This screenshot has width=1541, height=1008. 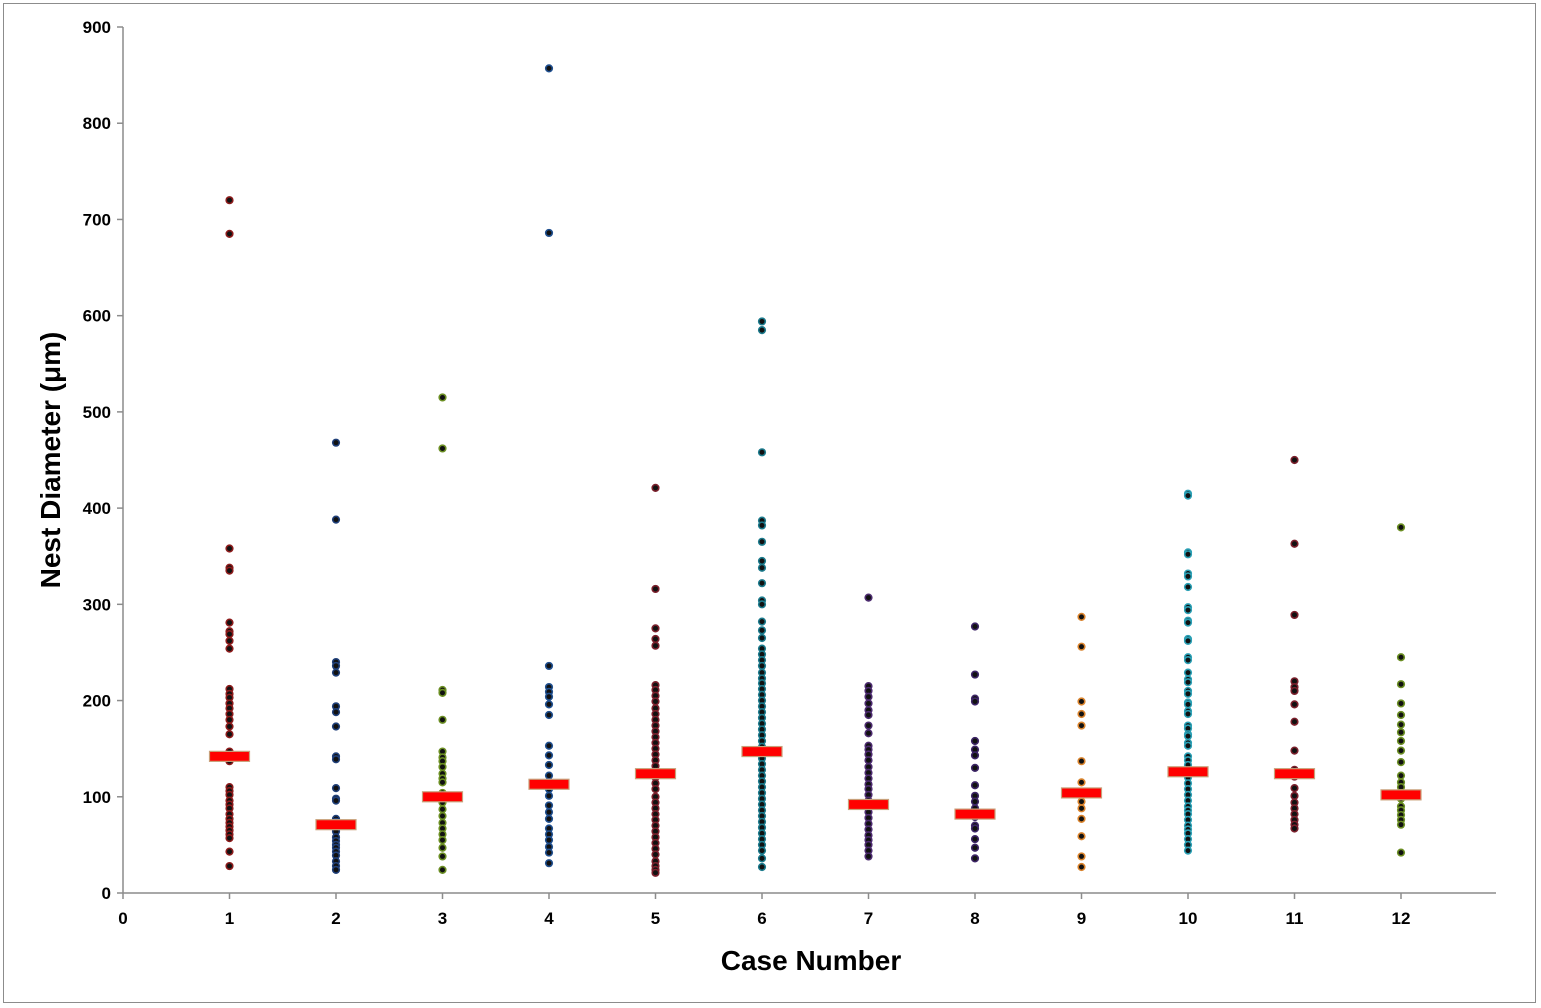 What do you see at coordinates (1295, 918) in the screenshot?
I see `x-tick-label: 11` at bounding box center [1295, 918].